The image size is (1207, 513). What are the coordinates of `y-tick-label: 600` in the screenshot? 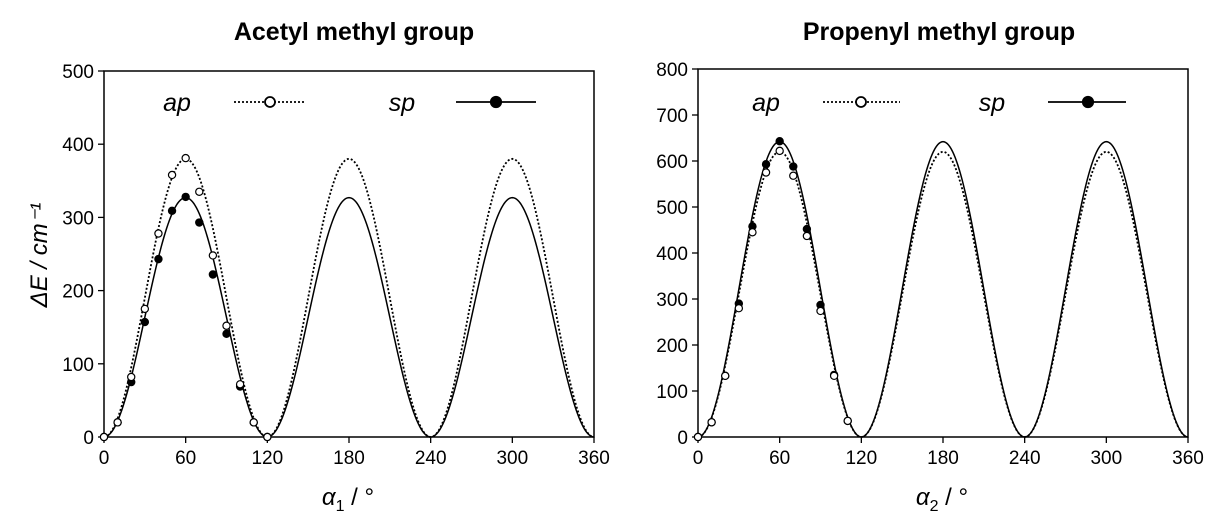 It's located at (672, 162).